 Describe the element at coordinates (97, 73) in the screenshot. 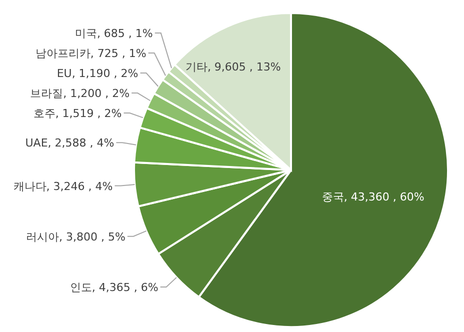

I see `slice-label: EU, 1,190 , 2%` at that location.